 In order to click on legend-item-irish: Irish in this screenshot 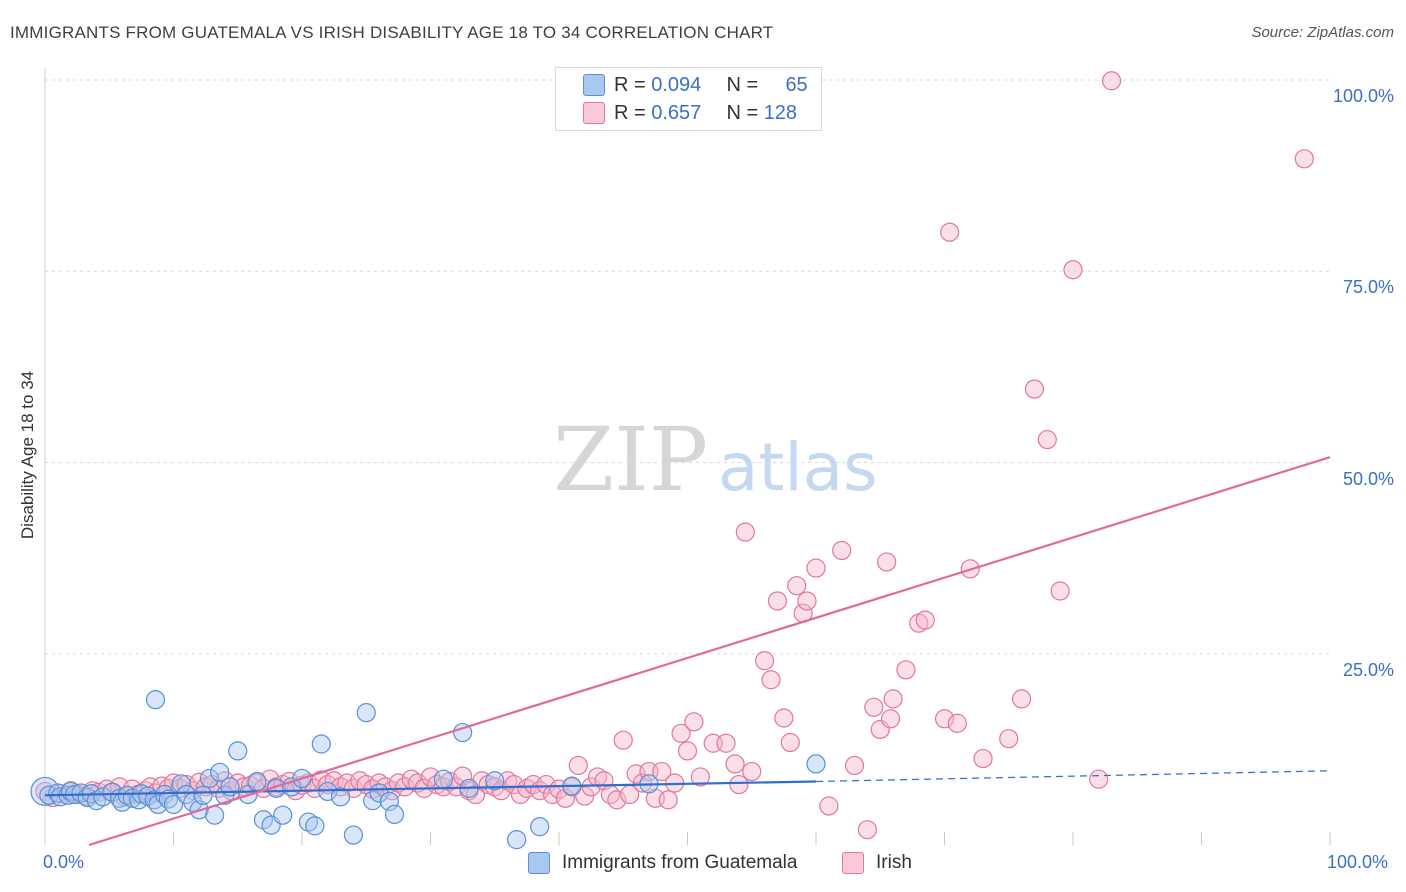, I will do `click(877, 863)`.